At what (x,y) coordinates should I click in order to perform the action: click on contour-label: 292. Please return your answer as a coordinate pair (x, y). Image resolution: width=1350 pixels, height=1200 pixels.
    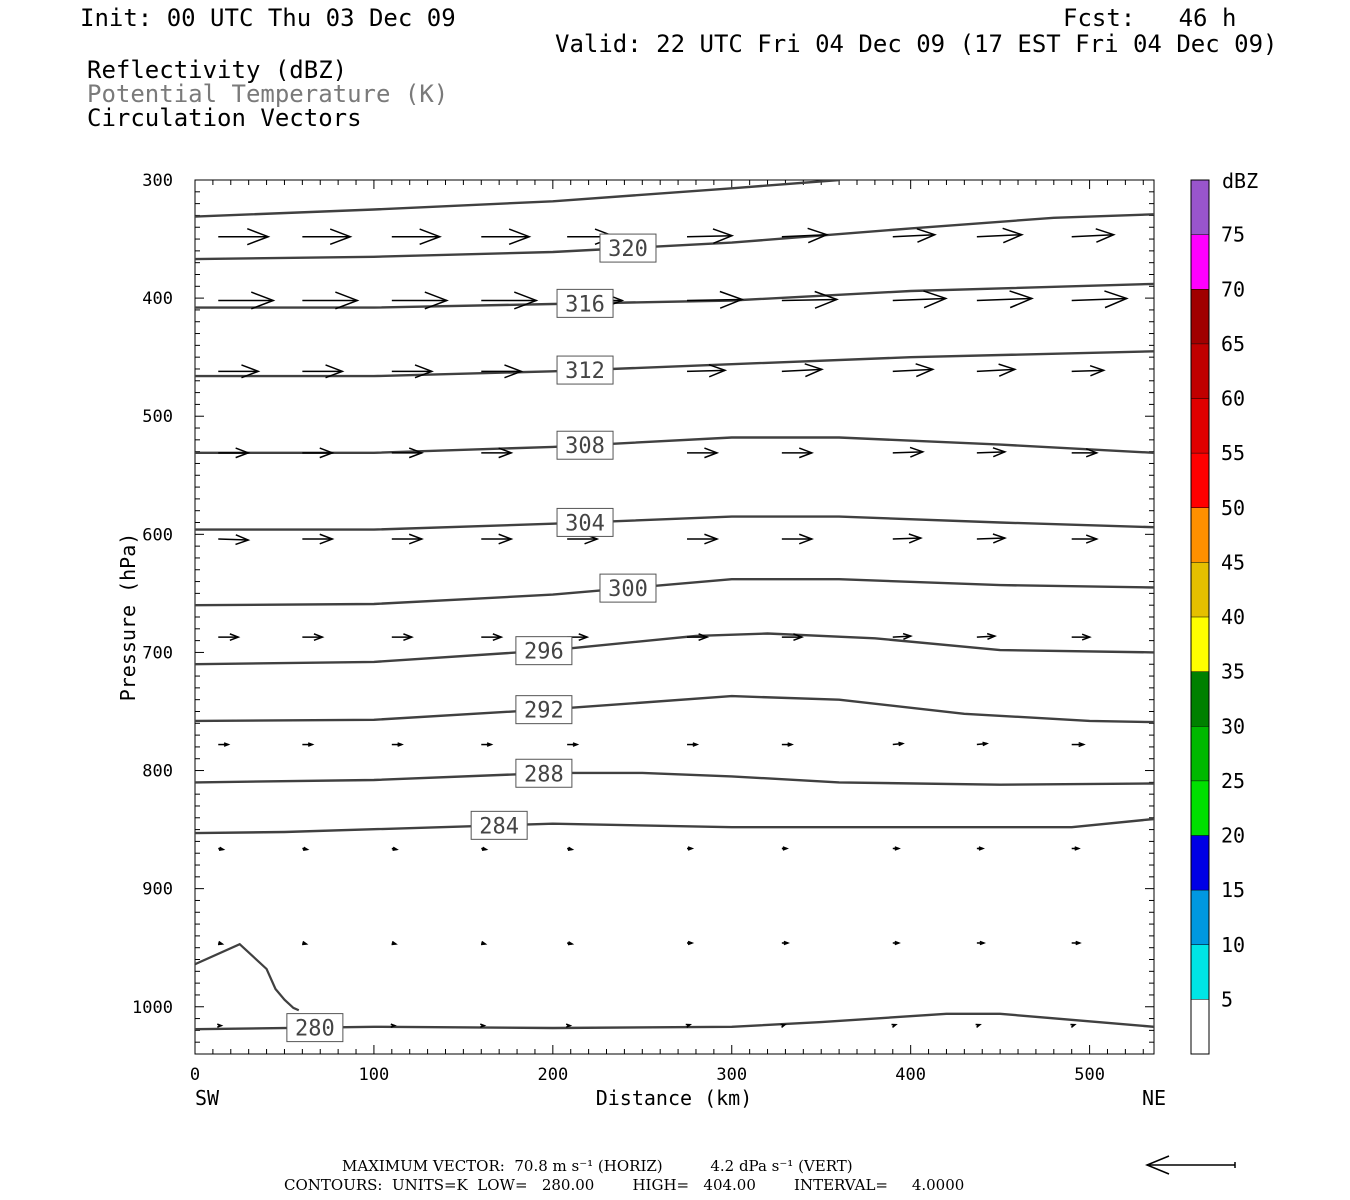
    Looking at the image, I should click on (544, 711).